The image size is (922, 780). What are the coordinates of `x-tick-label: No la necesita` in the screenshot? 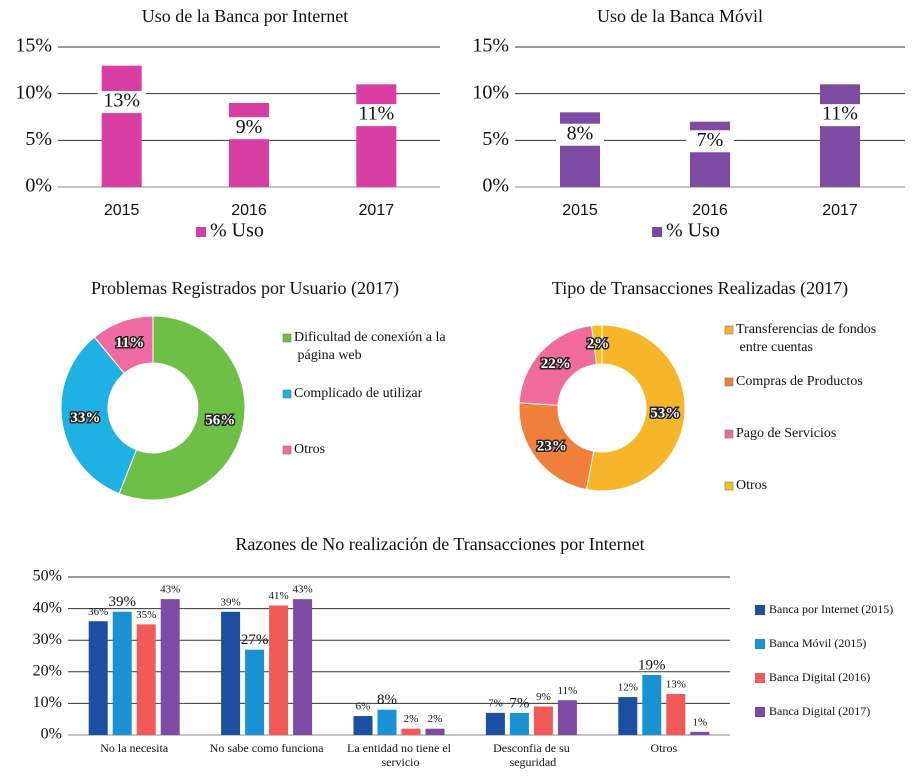 It's located at (134, 748).